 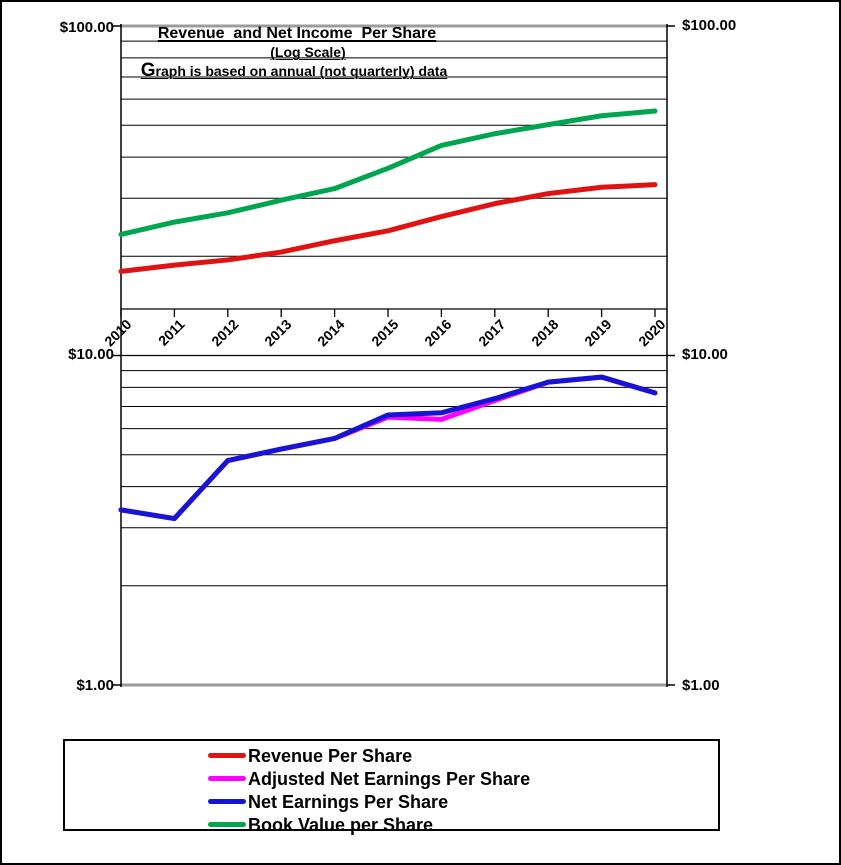 I want to click on legend-item-revenue: Revenue Per Share, so click(x=463, y=755).